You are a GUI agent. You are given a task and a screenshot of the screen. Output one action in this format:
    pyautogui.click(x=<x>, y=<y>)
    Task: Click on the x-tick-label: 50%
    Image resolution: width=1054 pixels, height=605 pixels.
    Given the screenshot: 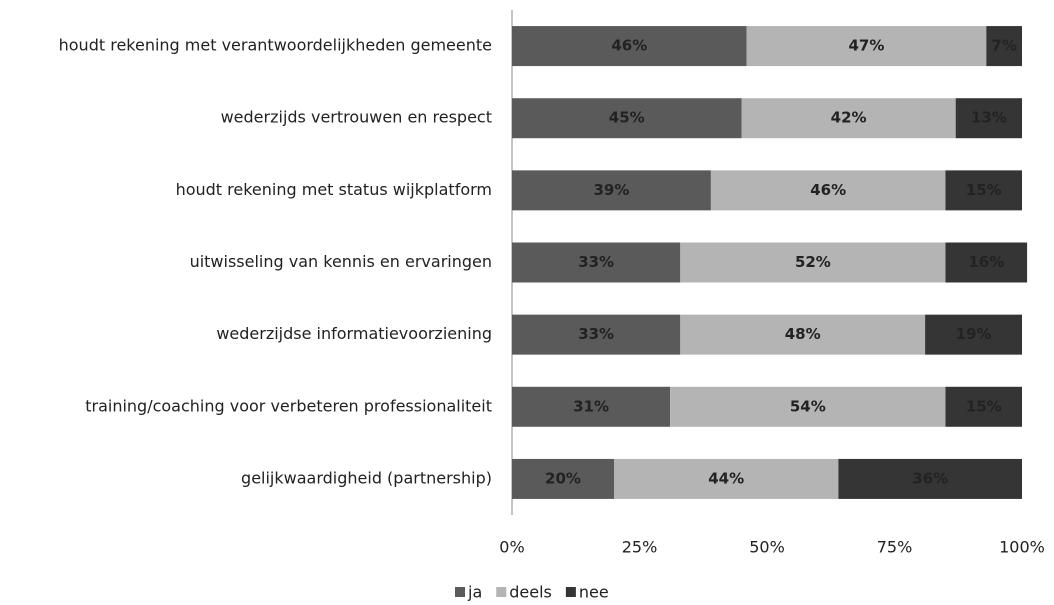 What is the action you would take?
    pyautogui.click(x=767, y=547)
    